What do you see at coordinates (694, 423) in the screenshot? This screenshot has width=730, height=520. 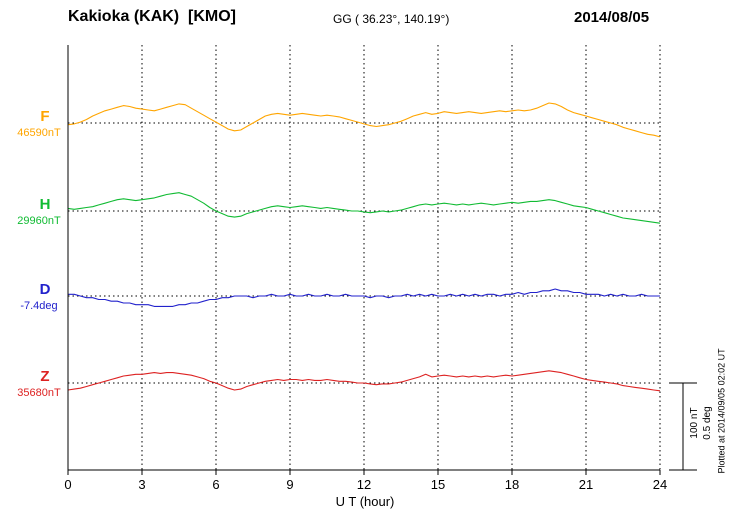 I see `scale-bar-nT-label: 100 nT` at bounding box center [694, 423].